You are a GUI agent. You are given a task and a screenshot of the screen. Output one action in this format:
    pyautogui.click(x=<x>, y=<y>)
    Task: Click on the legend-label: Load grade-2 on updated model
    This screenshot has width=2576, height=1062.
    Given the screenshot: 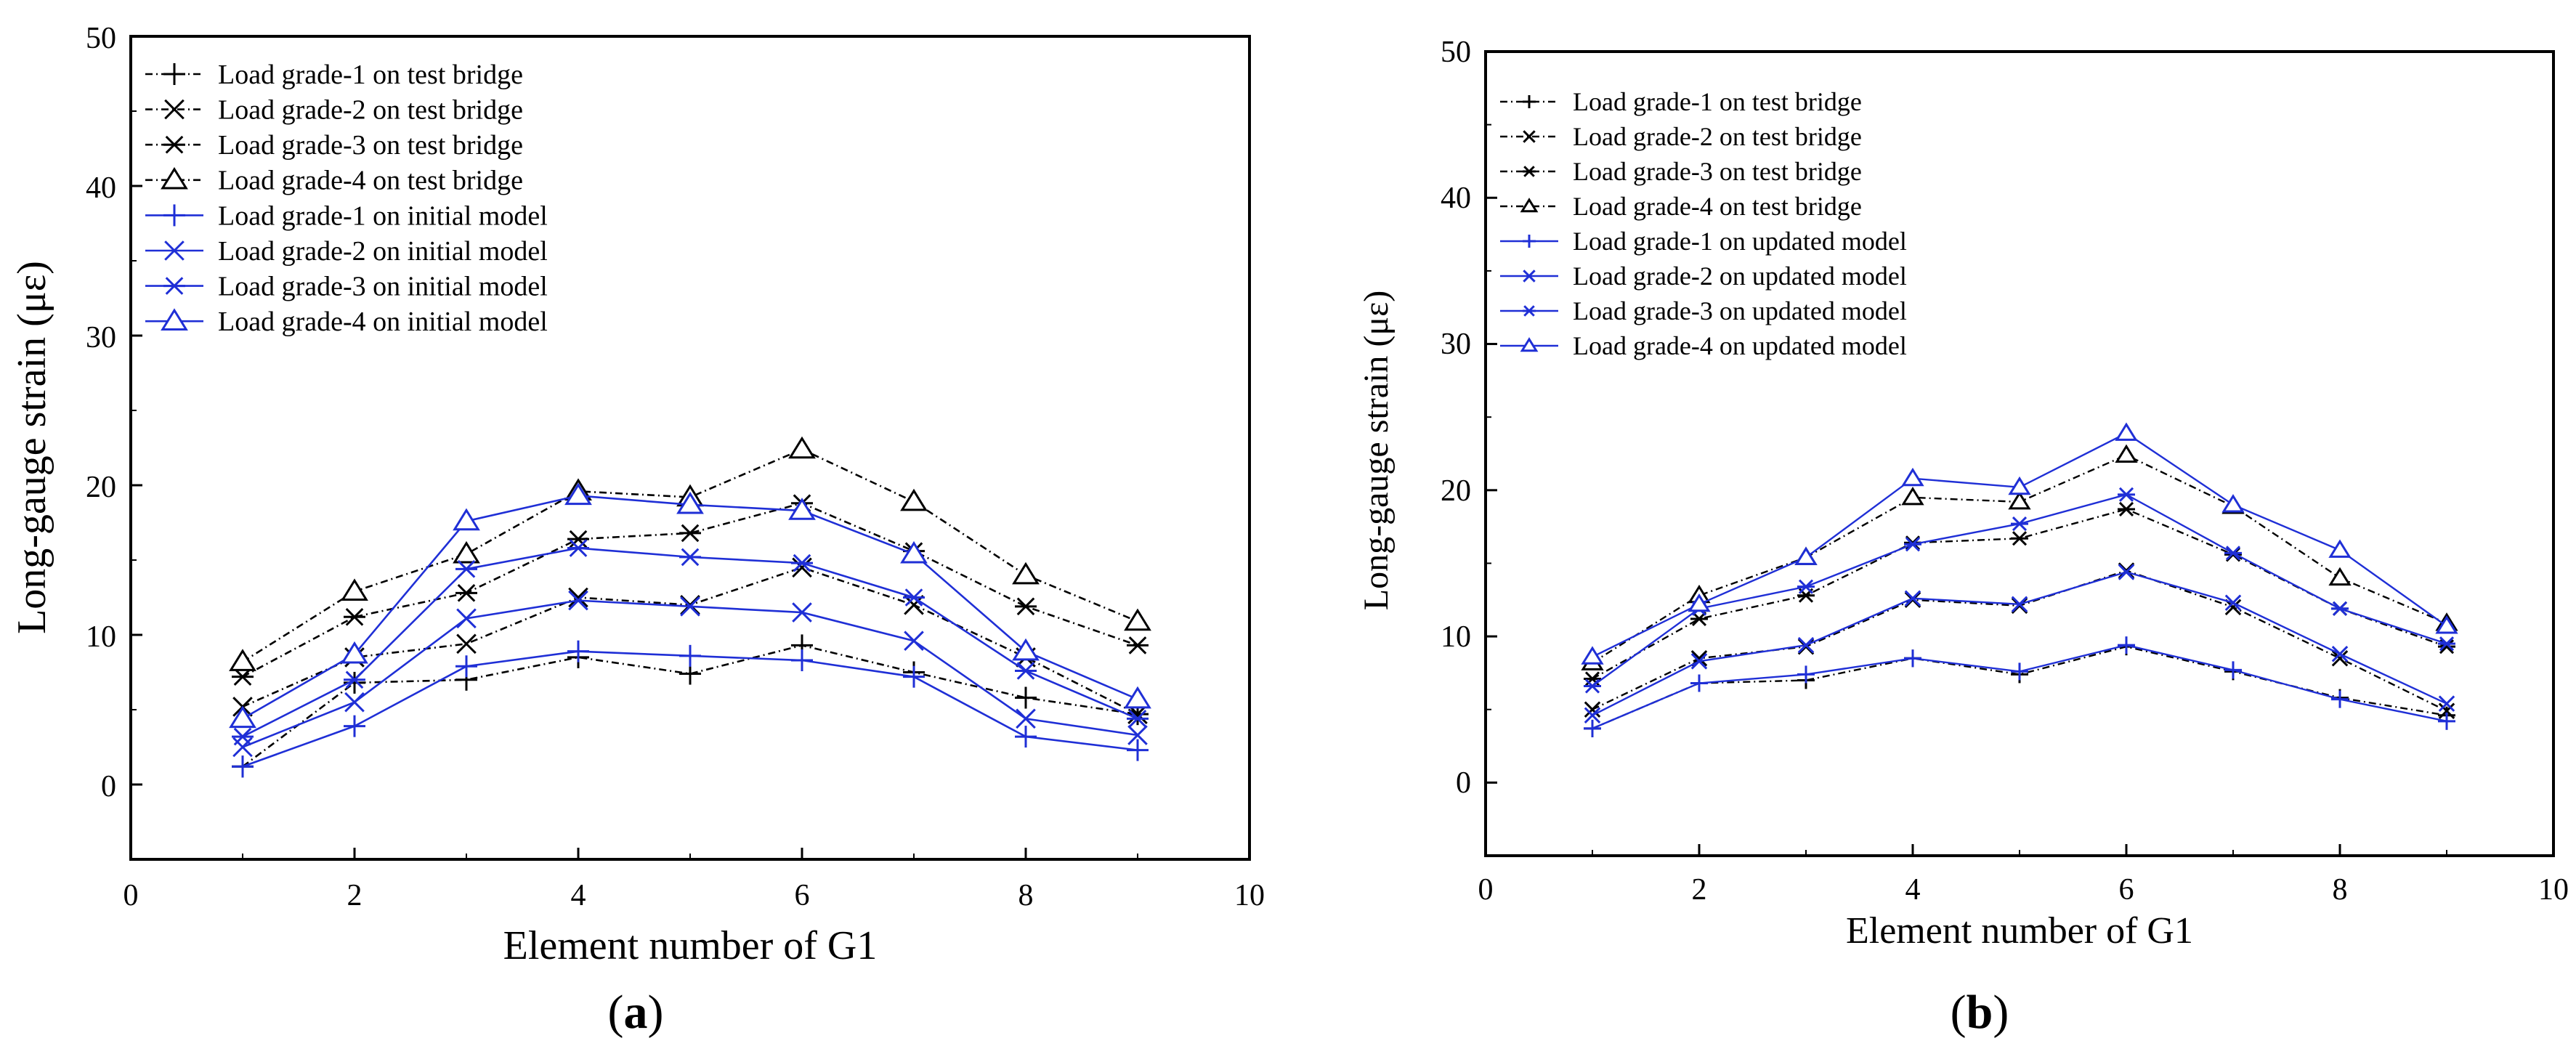 What is the action you would take?
    pyautogui.click(x=1740, y=276)
    